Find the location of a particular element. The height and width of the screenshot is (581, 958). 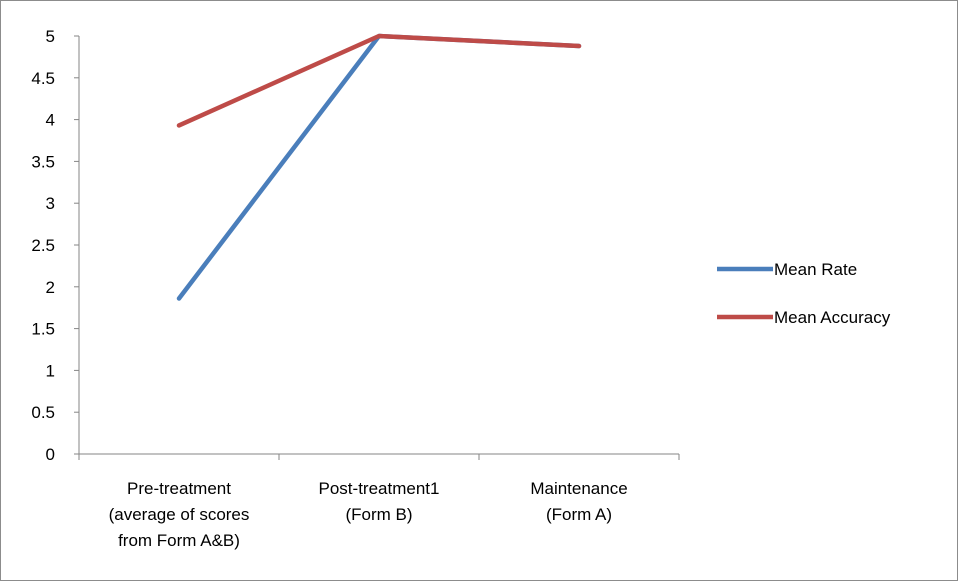

x-category-label-line: (Form A) is located at coordinates (579, 514).